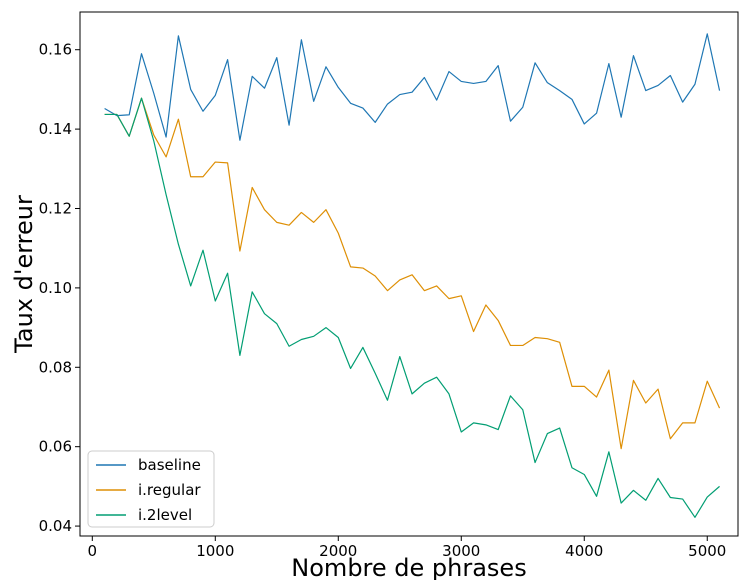 This screenshot has height=580, width=739. What do you see at coordinates (169, 465) in the screenshot?
I see `legend-label: baseline` at bounding box center [169, 465].